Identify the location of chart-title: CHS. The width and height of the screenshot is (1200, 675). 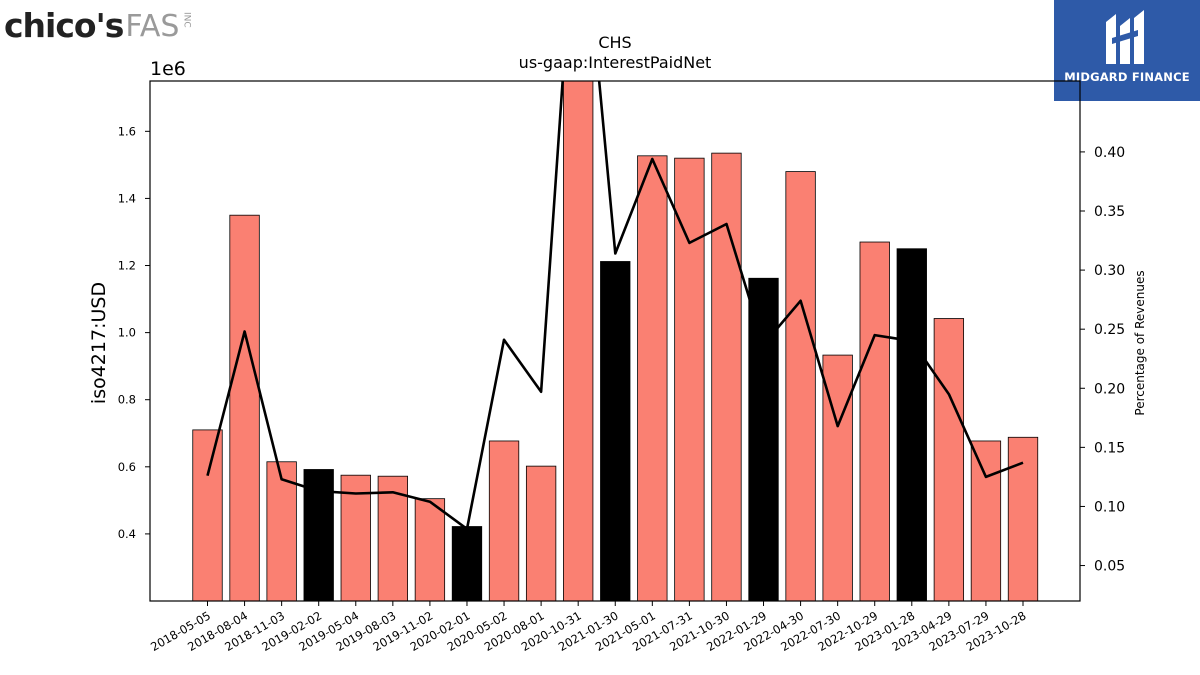
(614, 42).